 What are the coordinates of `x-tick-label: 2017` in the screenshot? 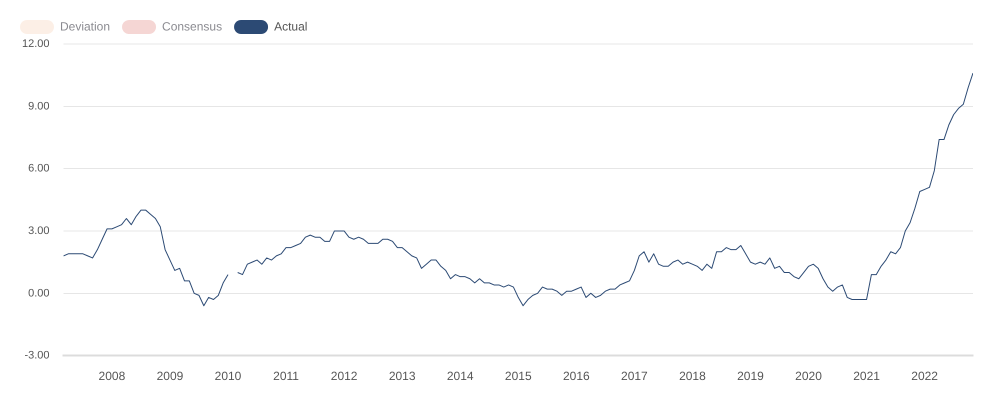 It's located at (634, 376).